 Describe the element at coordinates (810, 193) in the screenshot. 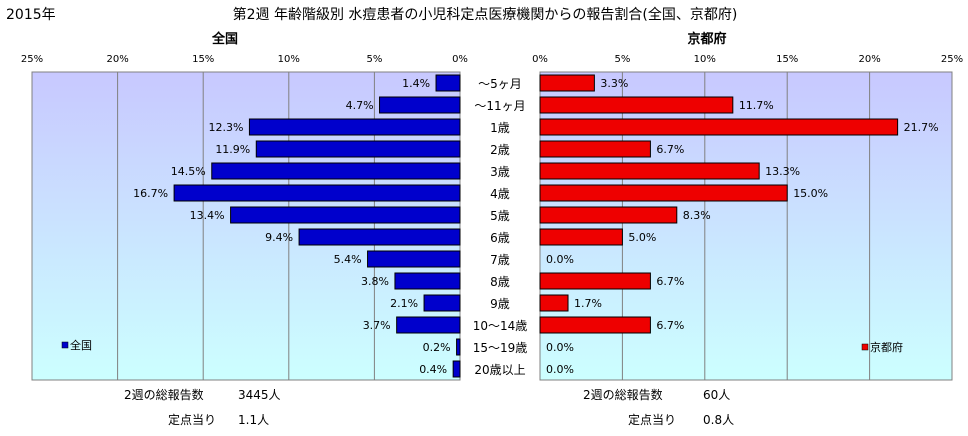

I see `data-label-kyoto: 15.0%` at that location.